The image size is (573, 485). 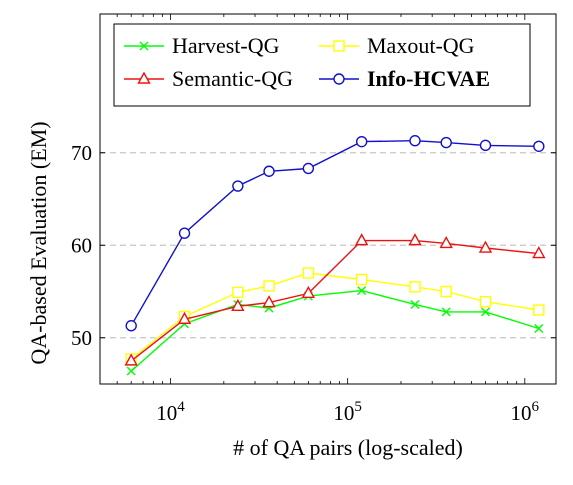 I want to click on legend: Harvest-QG Maxout-QG Semantic-QG Info-HCVAE, so click(x=322, y=65).